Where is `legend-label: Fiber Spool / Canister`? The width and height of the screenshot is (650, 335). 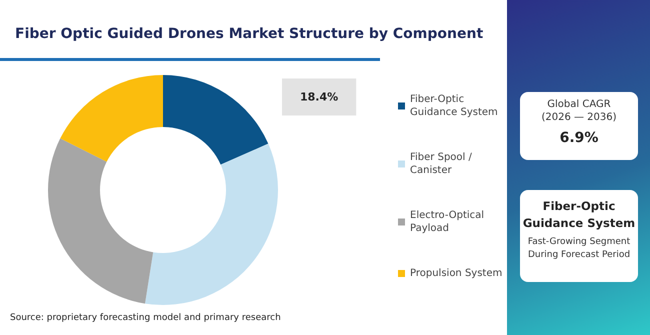 legend-label: Fiber Spool / Canister is located at coordinates (443, 164).